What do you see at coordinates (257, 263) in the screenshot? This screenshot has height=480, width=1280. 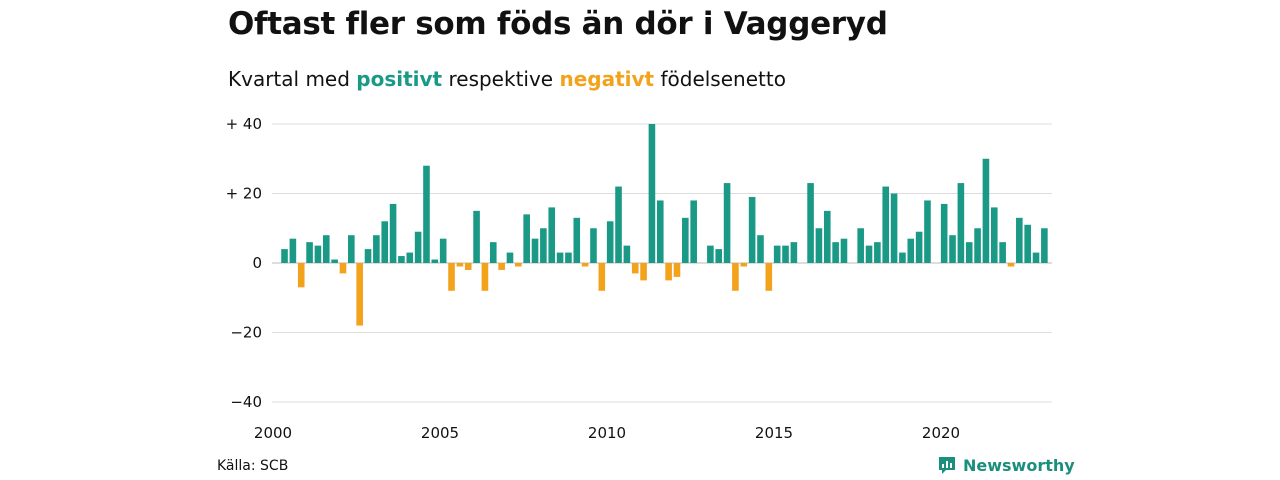 I see `y-tick-label: 0` at bounding box center [257, 263].